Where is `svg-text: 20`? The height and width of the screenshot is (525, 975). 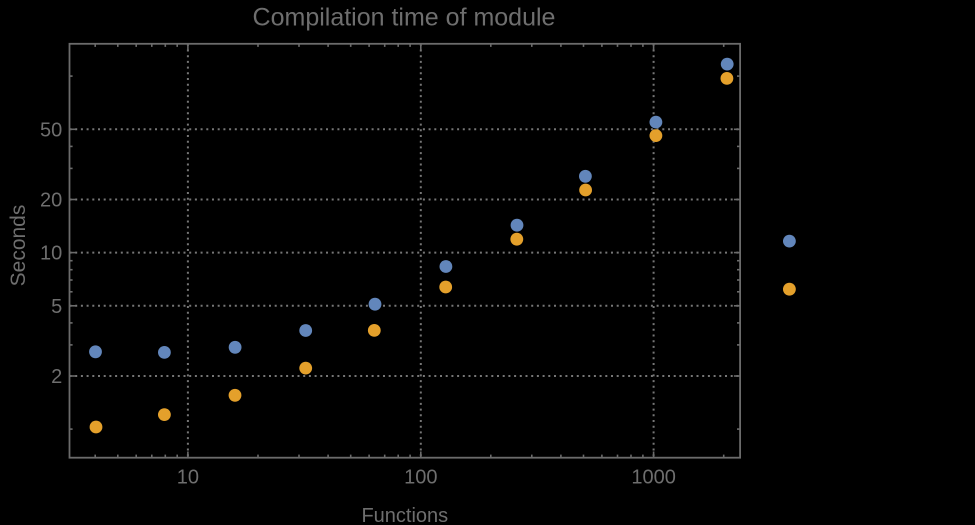
svg-text: 20 is located at coordinates (51, 201).